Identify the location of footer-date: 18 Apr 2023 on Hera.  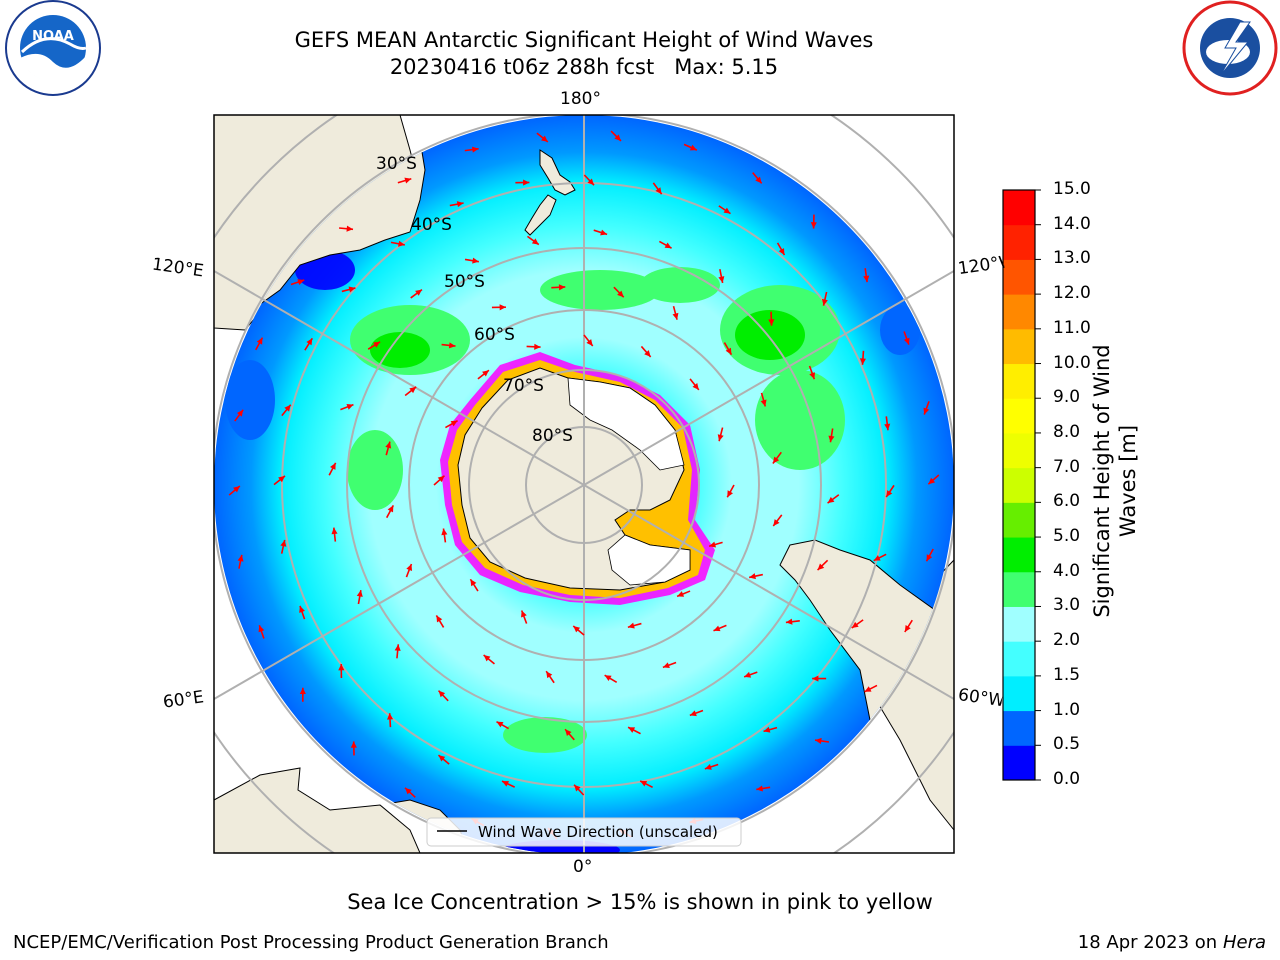
(1171, 942).